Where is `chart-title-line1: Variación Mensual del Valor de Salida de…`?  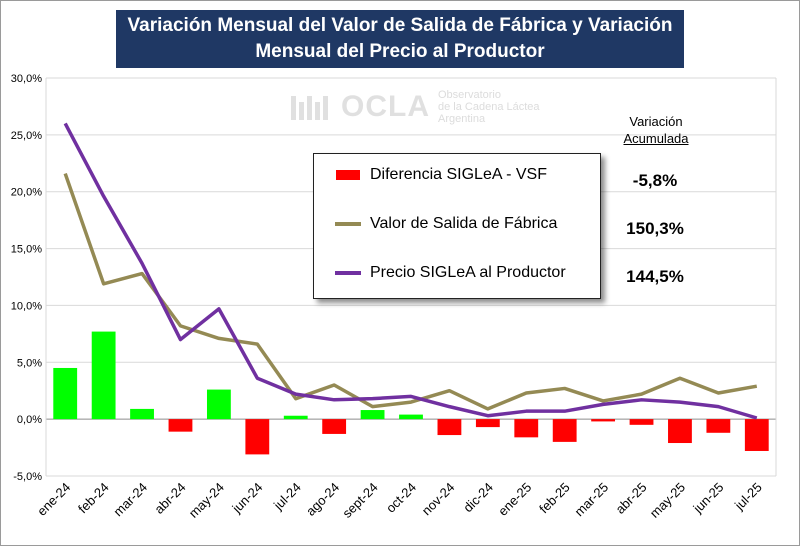 chart-title-line1: Variación Mensual del Valor de Salida de… is located at coordinates (400, 25).